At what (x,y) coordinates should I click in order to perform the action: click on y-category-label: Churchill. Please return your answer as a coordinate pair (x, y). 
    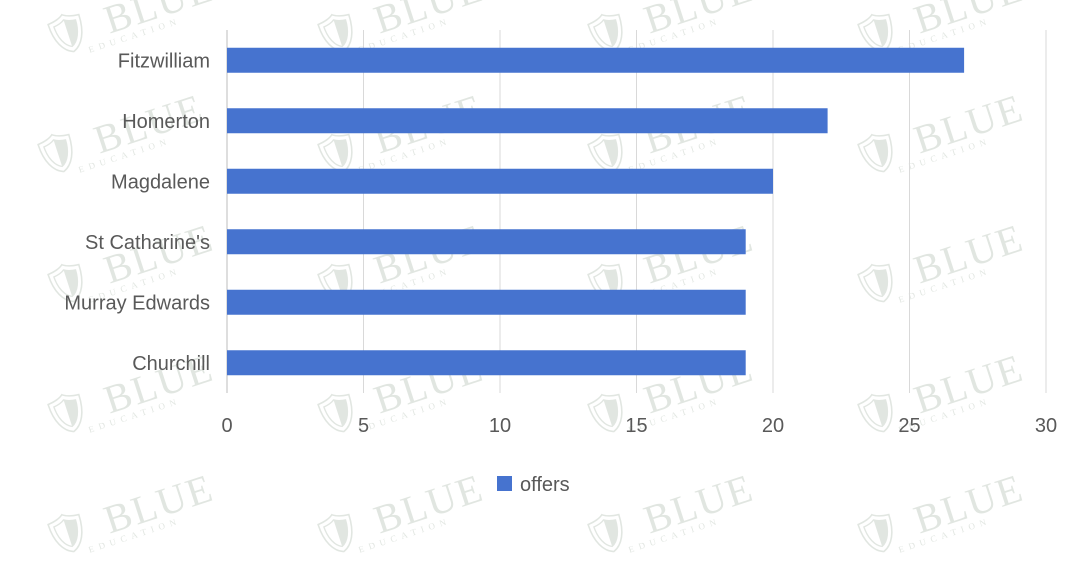
    Looking at the image, I should click on (171, 364).